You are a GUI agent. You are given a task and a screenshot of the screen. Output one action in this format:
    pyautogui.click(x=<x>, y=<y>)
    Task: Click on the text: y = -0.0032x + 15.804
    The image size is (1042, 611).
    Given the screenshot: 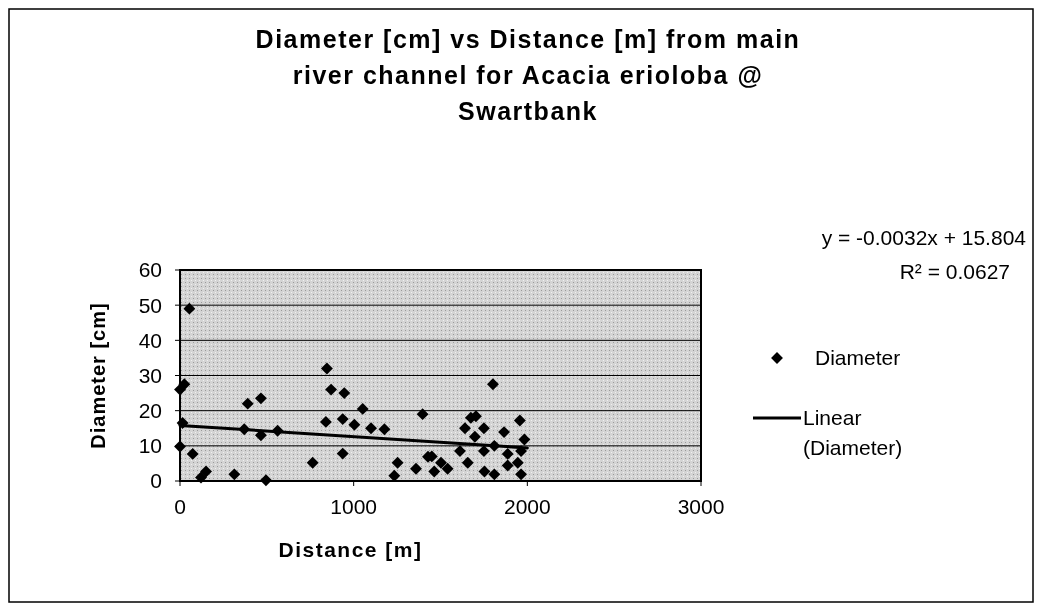 What is the action you would take?
    pyautogui.click(x=924, y=237)
    